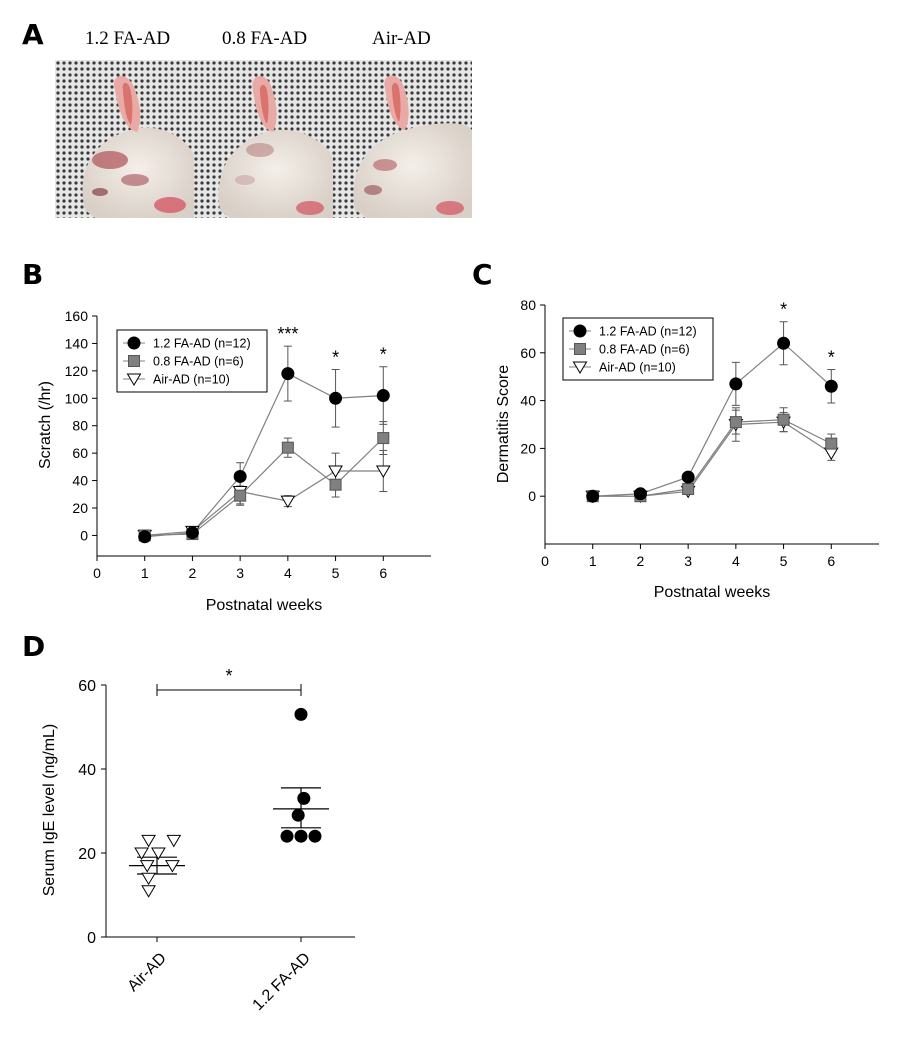 This screenshot has height=1063, width=899. Describe the element at coordinates (336, 573) in the screenshot. I see `chart-b-xtick-label: 5` at that location.